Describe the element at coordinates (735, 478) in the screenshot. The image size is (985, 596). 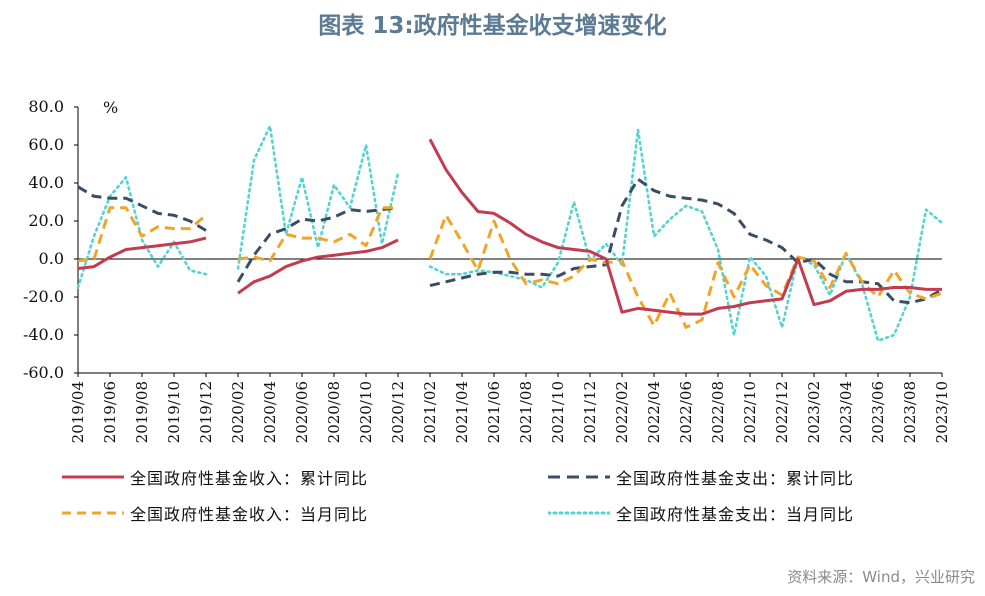
I see `legend-label: 全国政府性基金支出：累计同比` at that location.